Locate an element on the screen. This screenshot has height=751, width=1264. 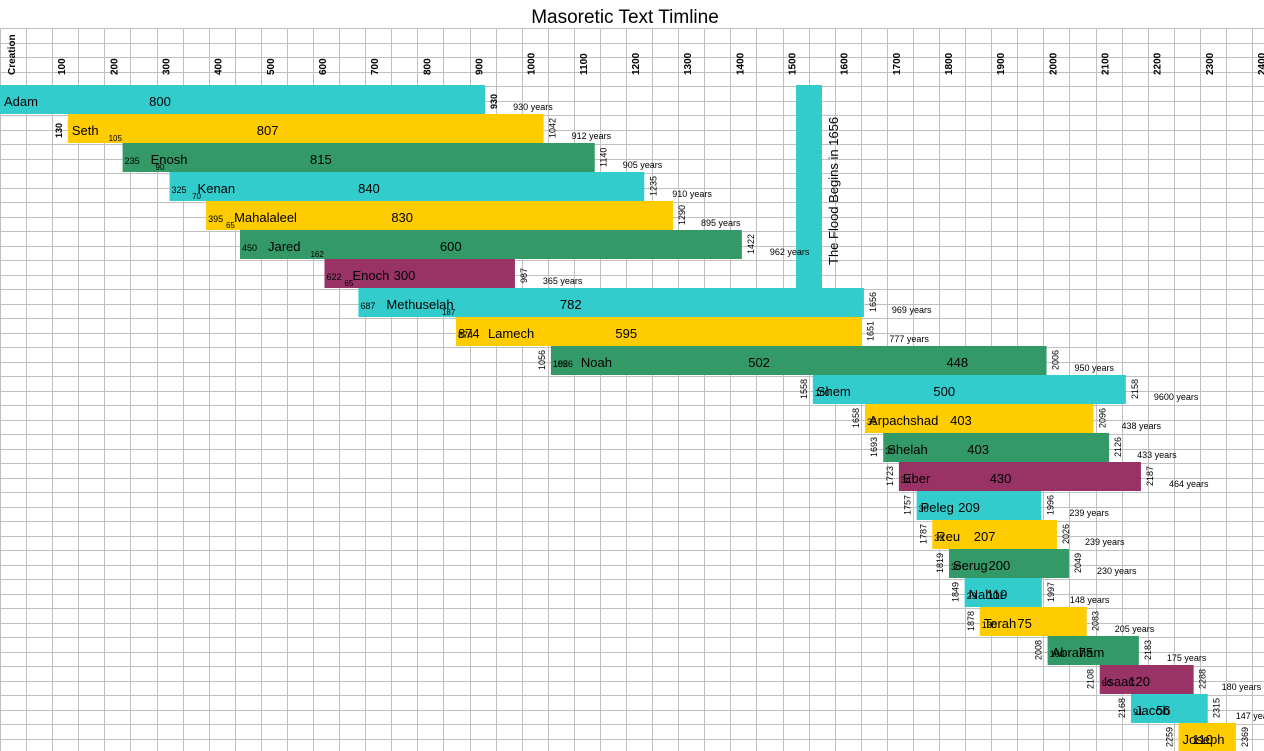
bar-post-value: 110 is located at coordinates (1202, 739).